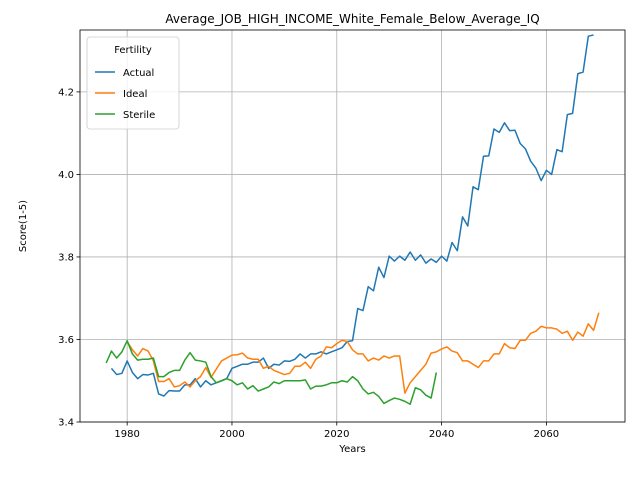 Image resolution: width=640 pixels, height=480 pixels. I want to click on legend-box, so click(133, 83).